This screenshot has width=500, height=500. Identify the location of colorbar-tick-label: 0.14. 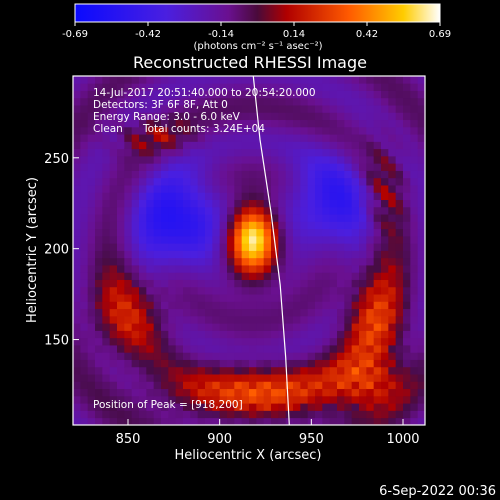
(294, 34).